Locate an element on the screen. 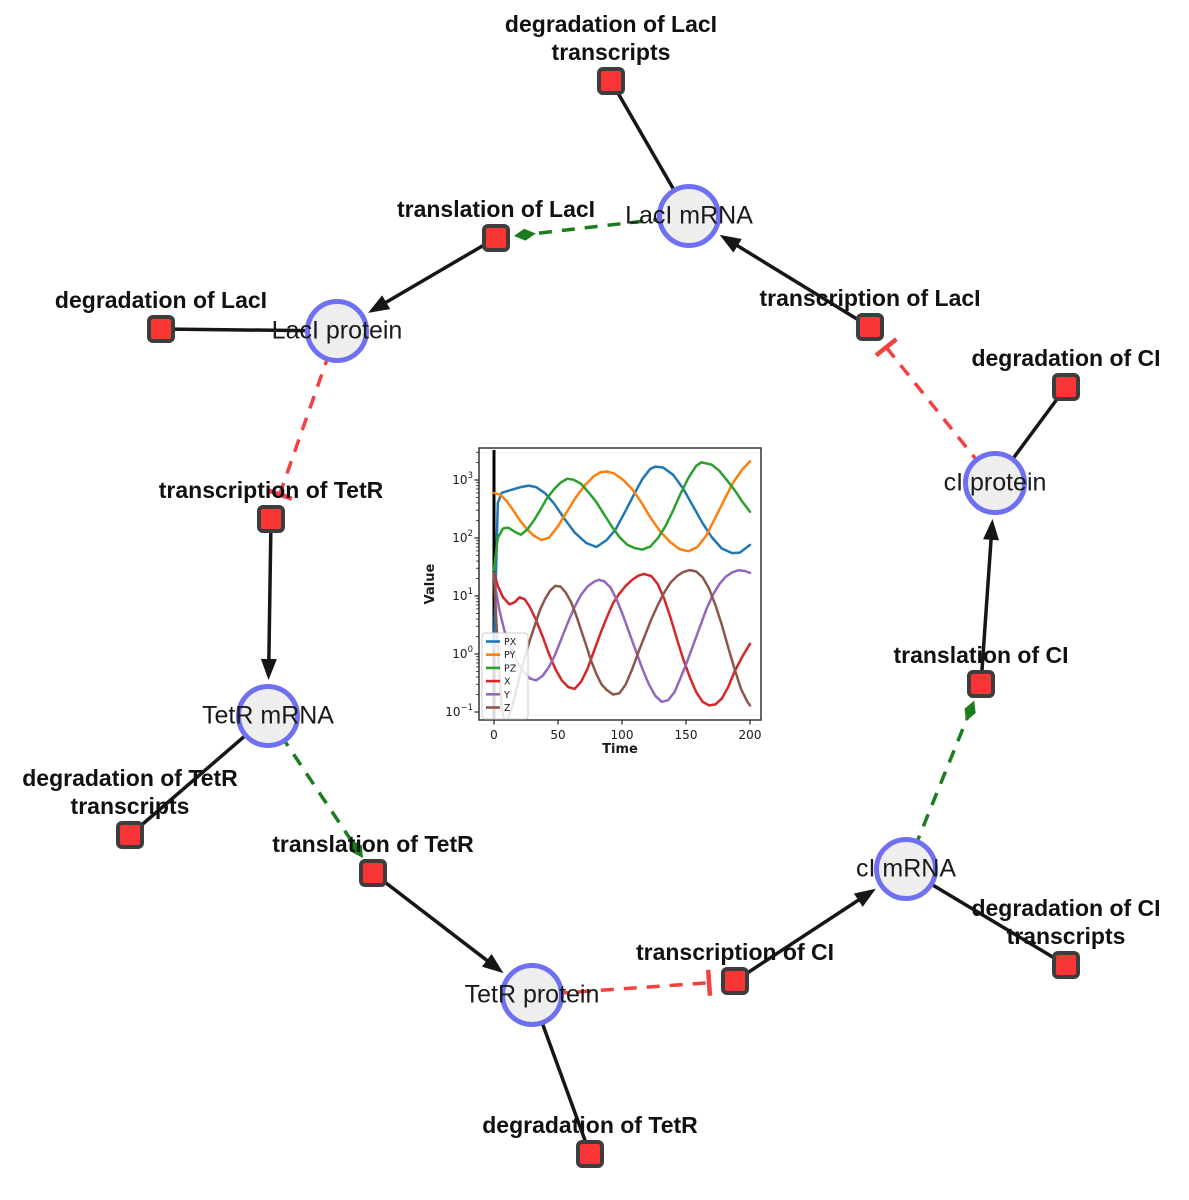 Image resolution: width=1189 pixels, height=1200 pixels. x-tick-label: 0 is located at coordinates (494, 735).